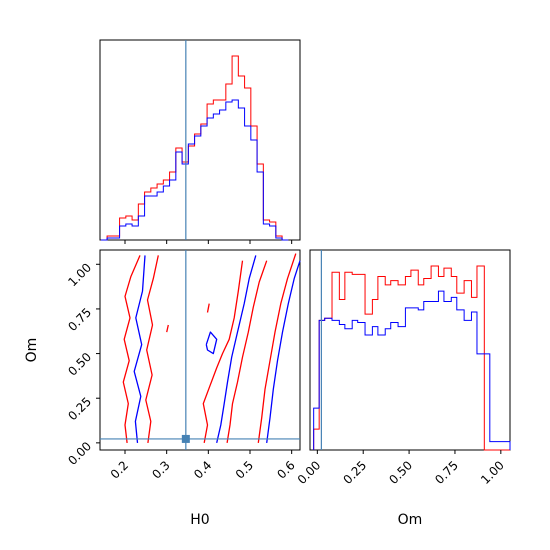 This screenshot has height=550, width=550. I want to click on om-histogram-x-ticks: 0.00 0.25 0.50 0.75 1.00, so click(401, 468).